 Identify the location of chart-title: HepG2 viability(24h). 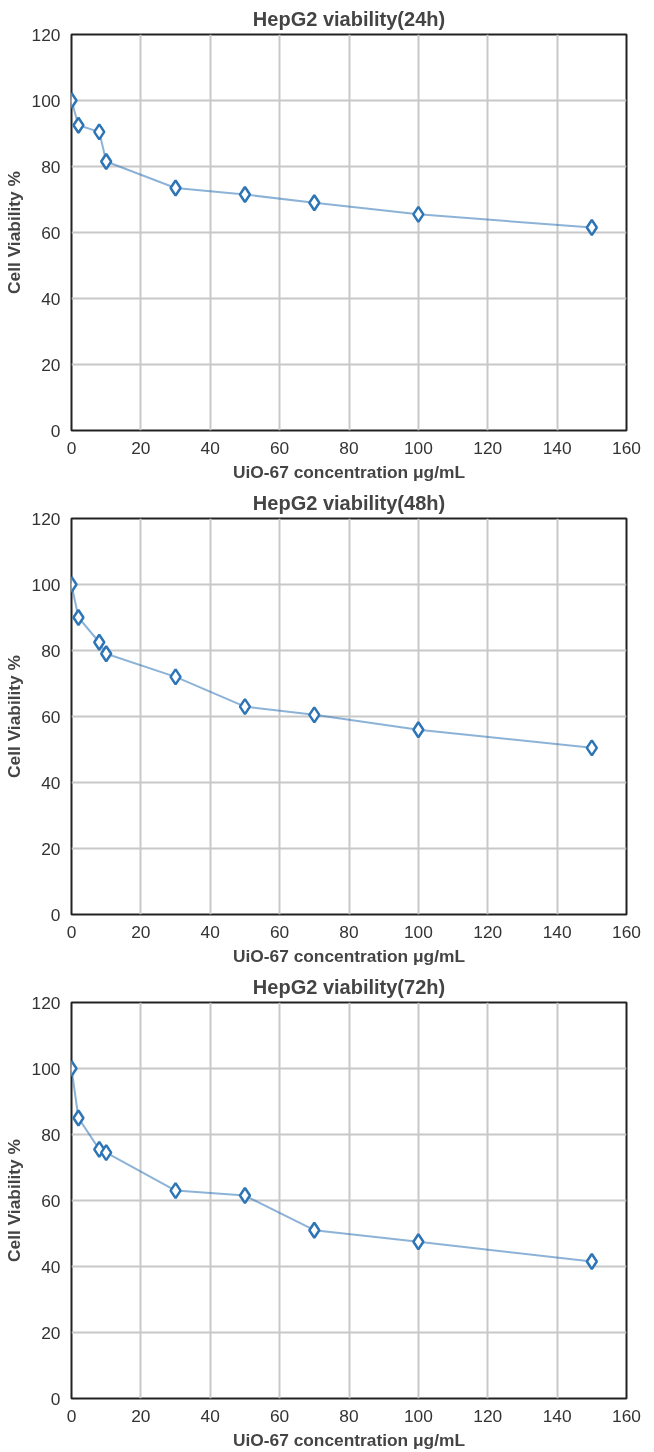
(349, 18).